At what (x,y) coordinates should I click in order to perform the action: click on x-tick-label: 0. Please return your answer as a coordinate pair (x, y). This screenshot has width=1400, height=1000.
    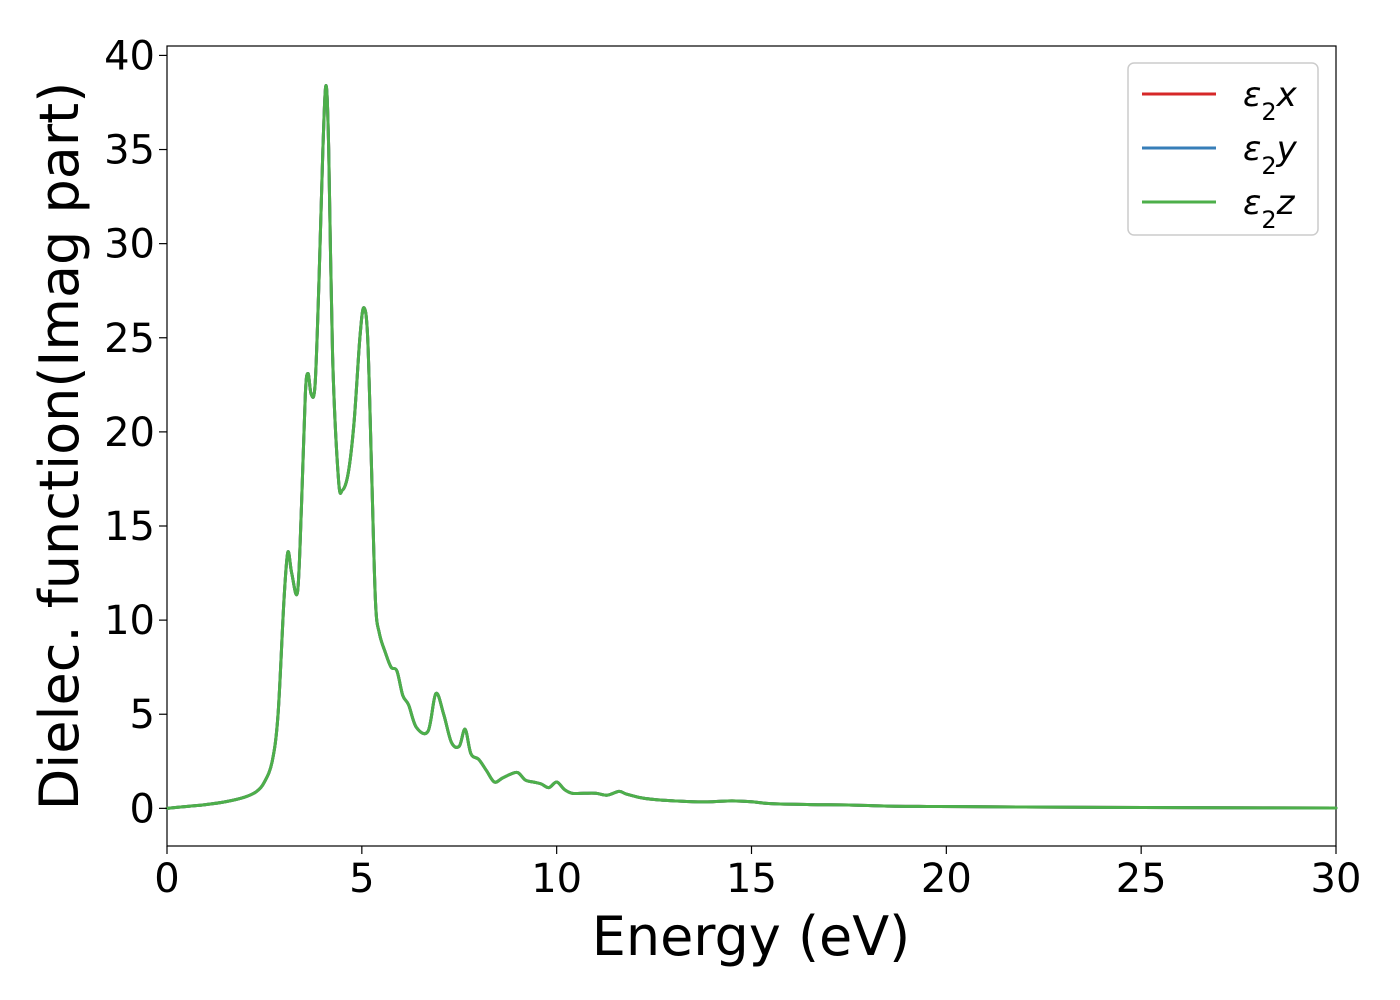
    Looking at the image, I should click on (166, 879).